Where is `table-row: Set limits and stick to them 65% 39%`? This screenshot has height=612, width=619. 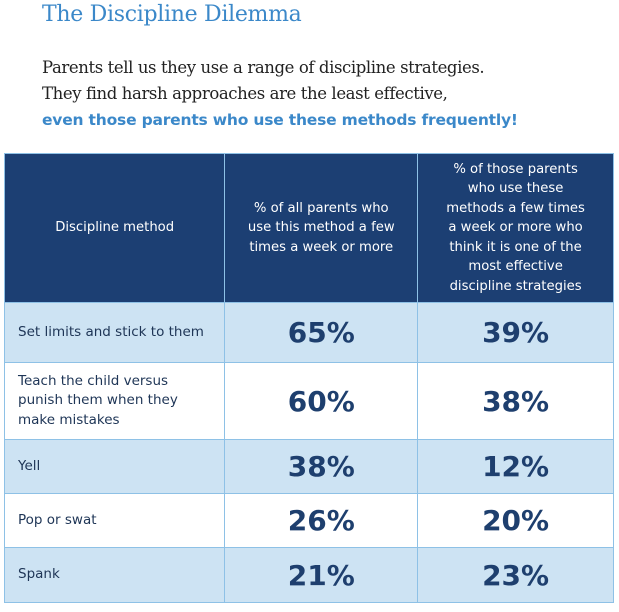 table-row: Set limits and stick to them 65% 39% is located at coordinates (308, 332).